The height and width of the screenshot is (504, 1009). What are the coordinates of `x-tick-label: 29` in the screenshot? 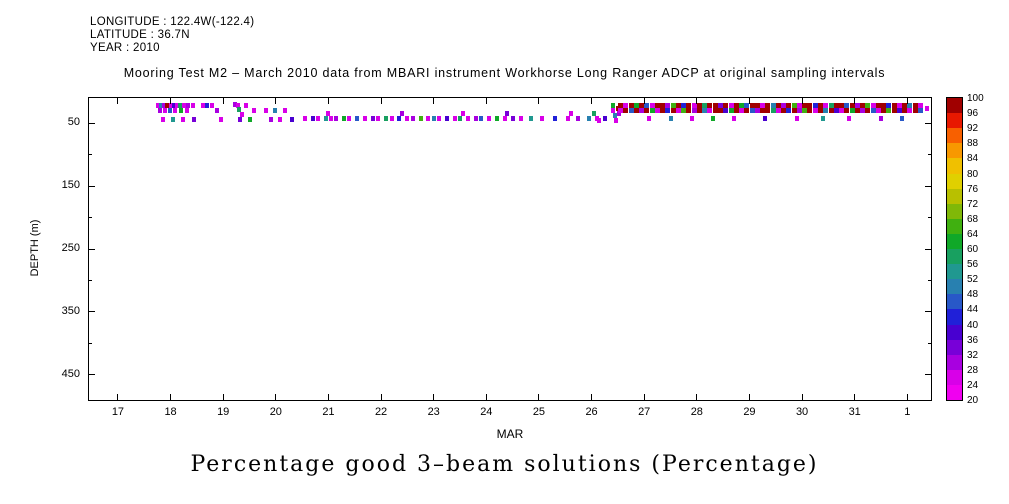 It's located at (749, 412).